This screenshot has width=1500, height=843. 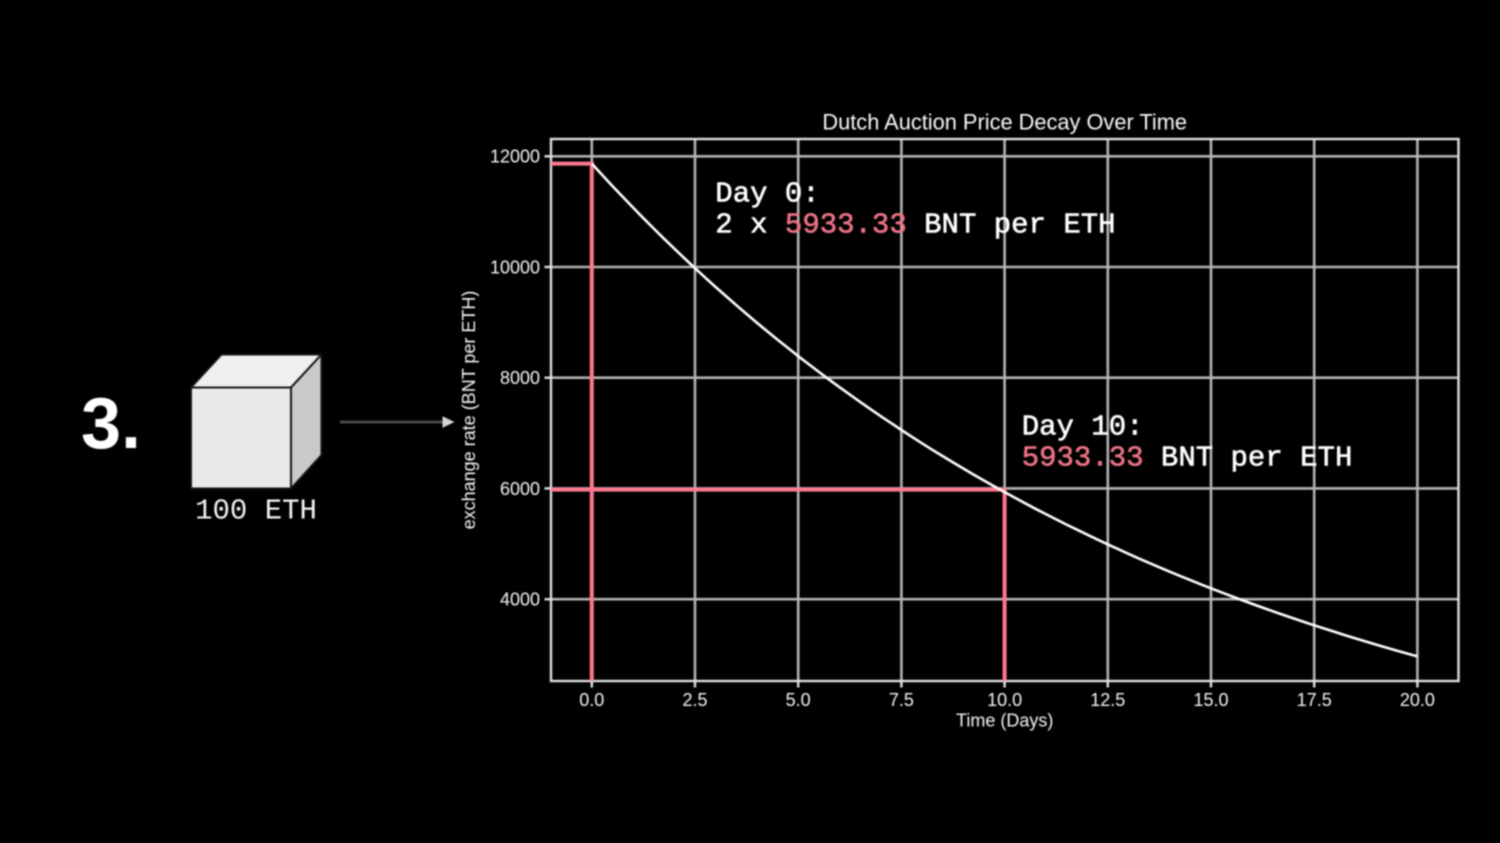 I want to click on svg-text:Dutch Auction Price Decay Over: Dutch Auction Price Decay Over Time, so click(x=1004, y=122).